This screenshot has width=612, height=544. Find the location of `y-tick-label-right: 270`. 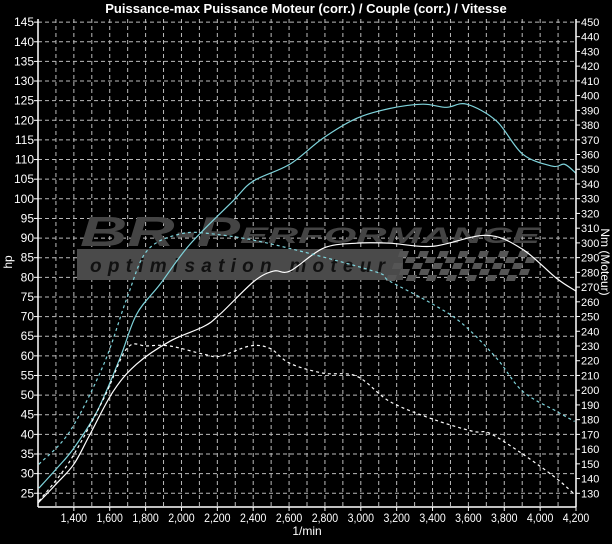

y-tick-label-right: 270 is located at coordinates (590, 288).